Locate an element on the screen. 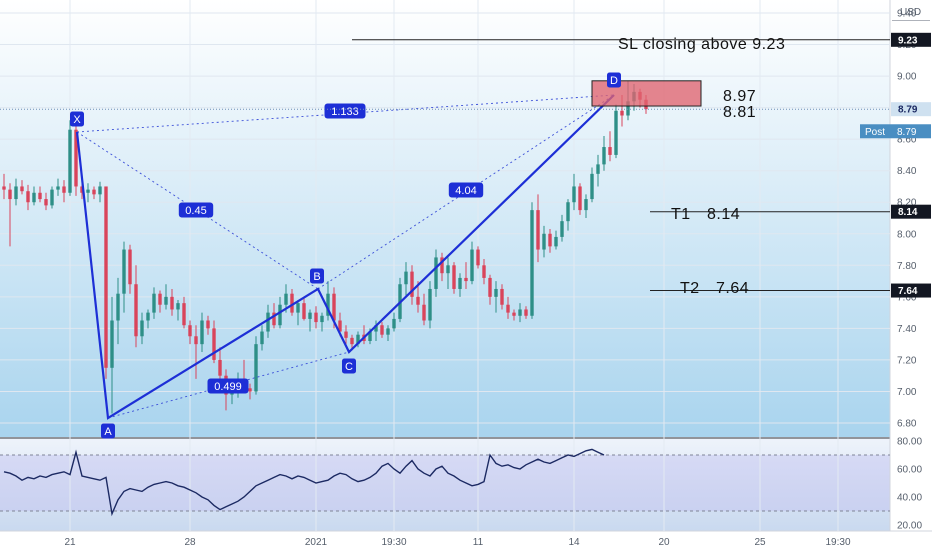  rsi-pane is located at coordinates (445, 482).